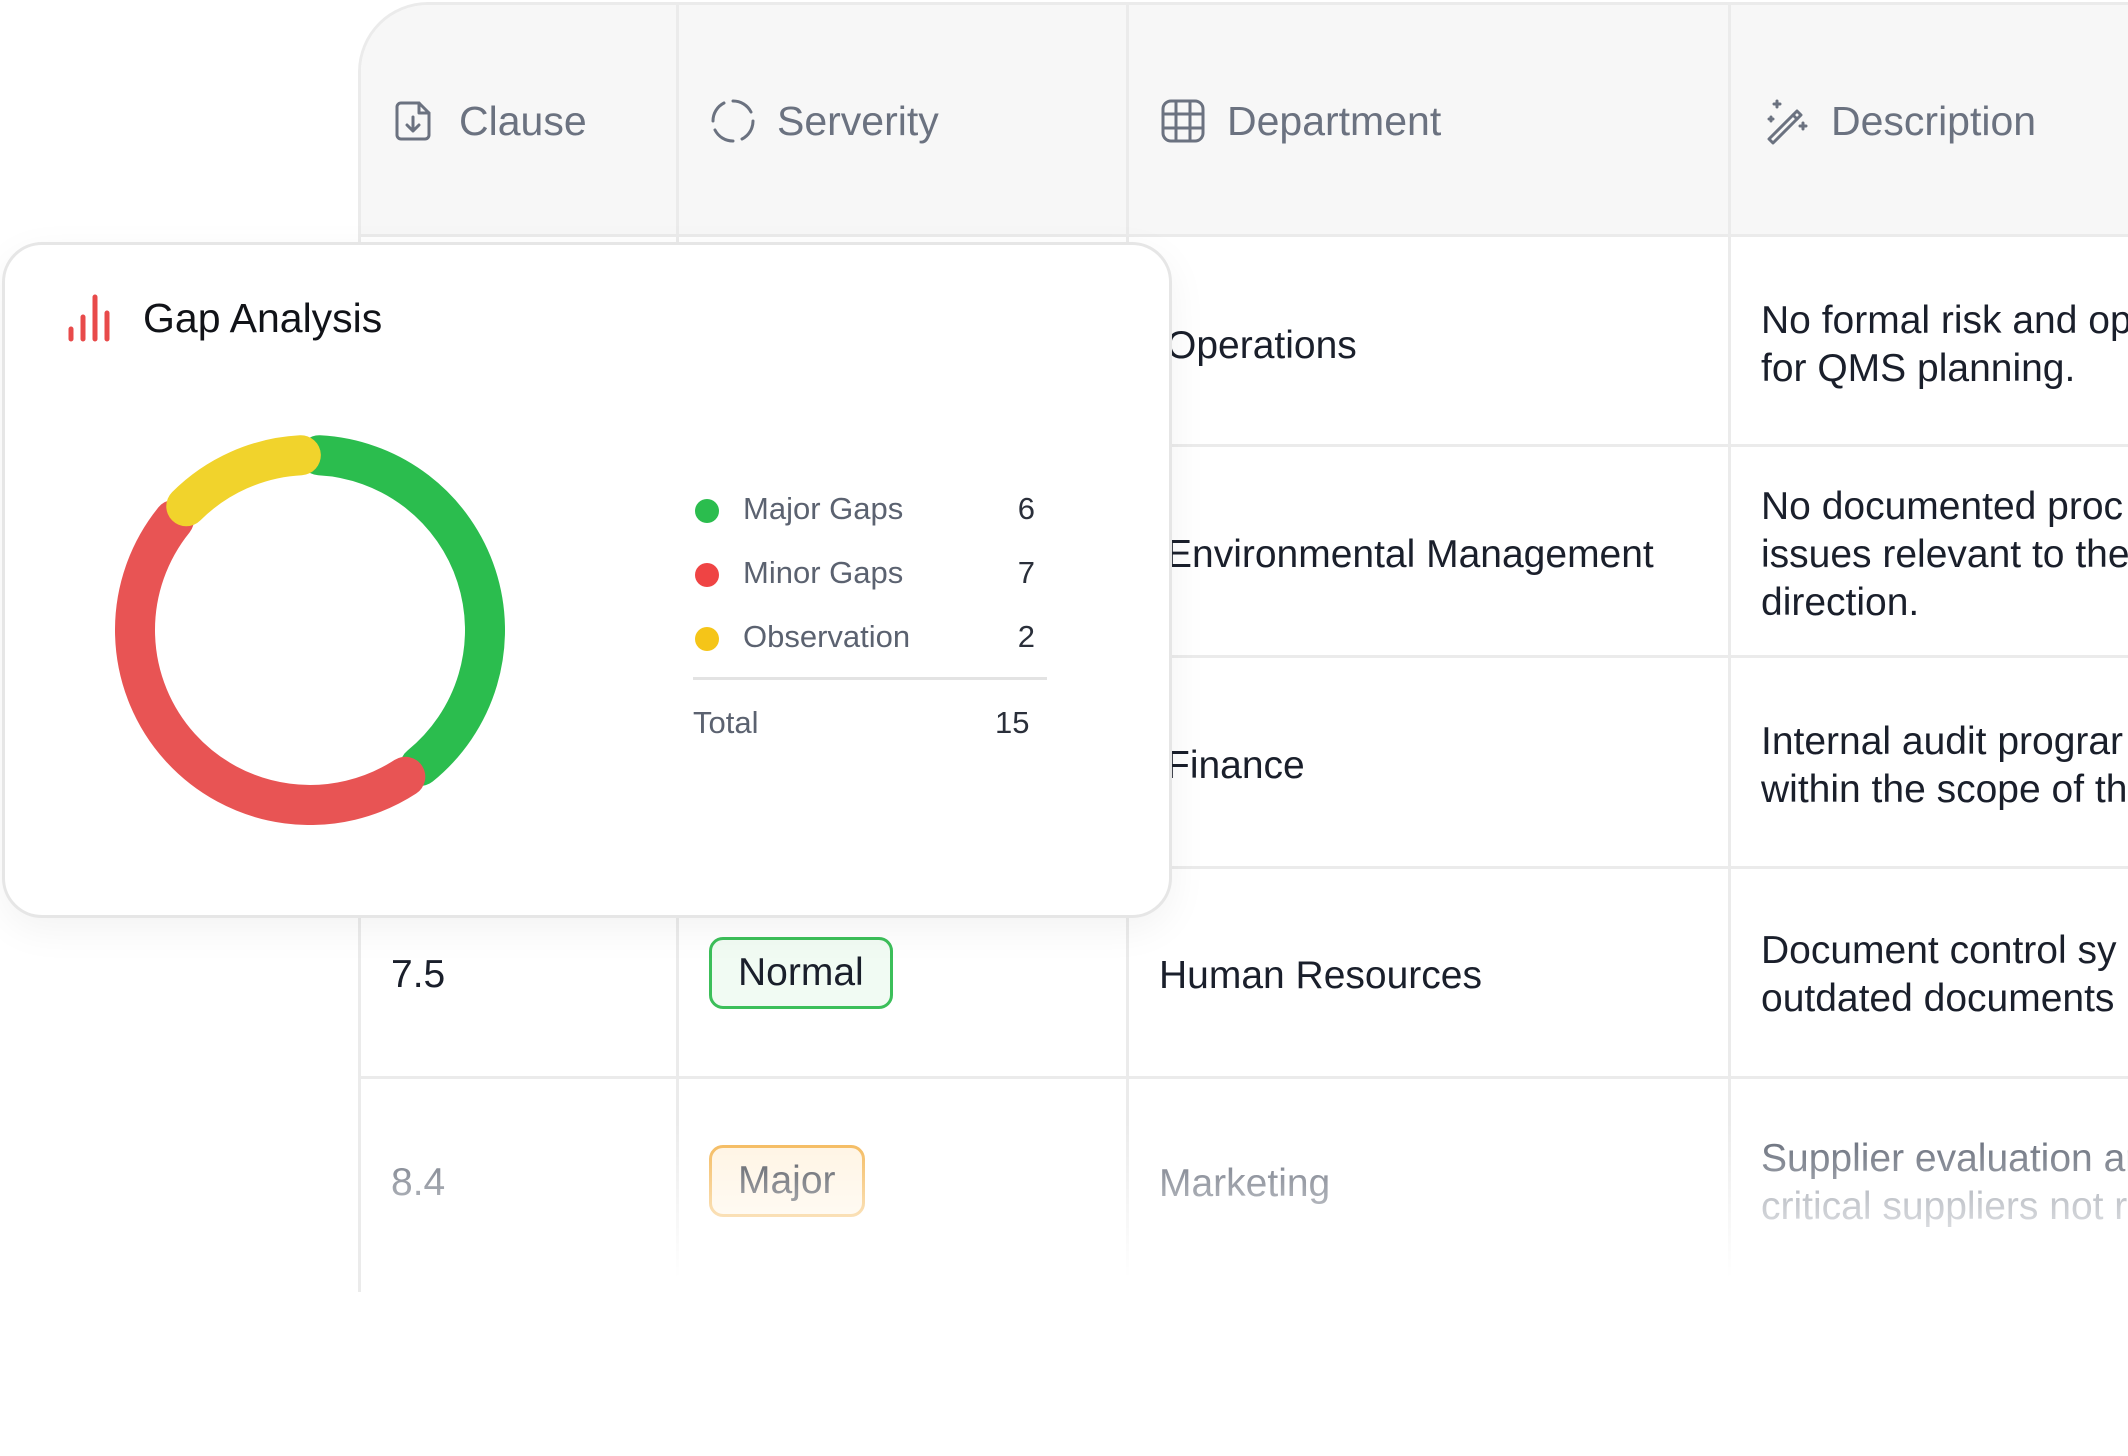  Describe the element at coordinates (1942, 741) in the screenshot. I see `description-line: Internal audit prograr` at that location.